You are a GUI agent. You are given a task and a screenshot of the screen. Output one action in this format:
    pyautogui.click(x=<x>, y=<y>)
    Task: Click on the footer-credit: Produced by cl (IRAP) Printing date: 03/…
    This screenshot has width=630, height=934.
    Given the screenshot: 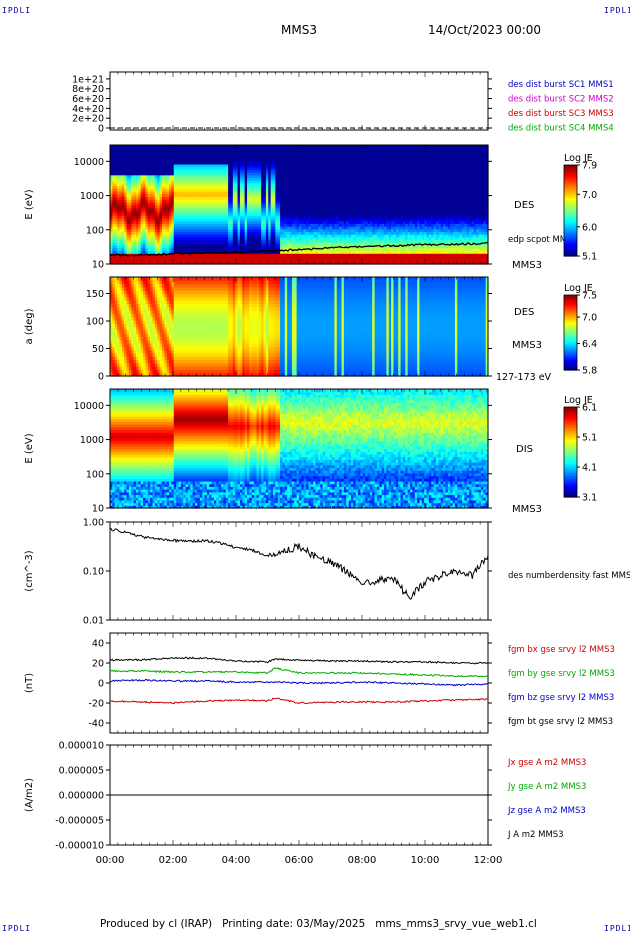 What is the action you would take?
    pyautogui.click(x=318, y=924)
    